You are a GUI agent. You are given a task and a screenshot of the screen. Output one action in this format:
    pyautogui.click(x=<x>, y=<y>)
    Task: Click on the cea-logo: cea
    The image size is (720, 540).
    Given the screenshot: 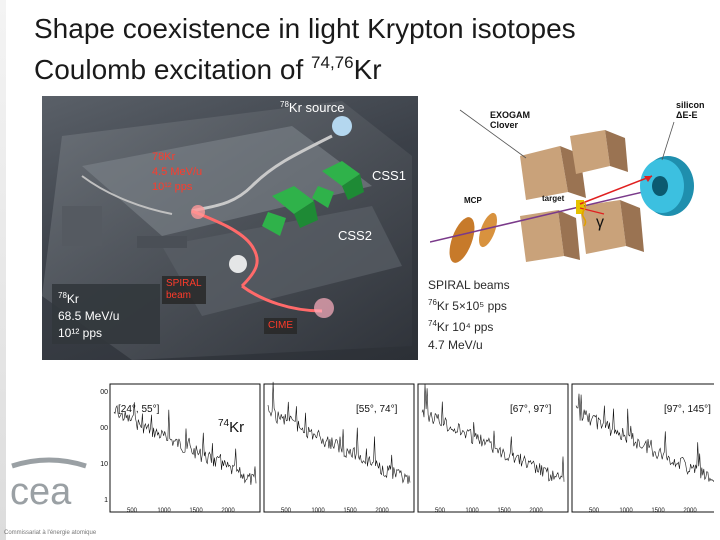 What is the action you would take?
    pyautogui.click(x=49, y=485)
    